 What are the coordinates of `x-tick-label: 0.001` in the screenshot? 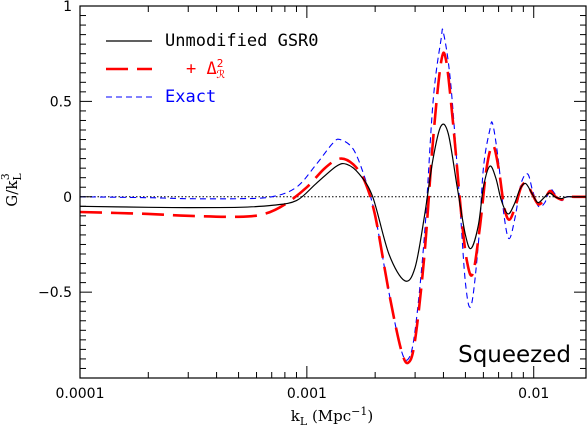 It's located at (307, 394).